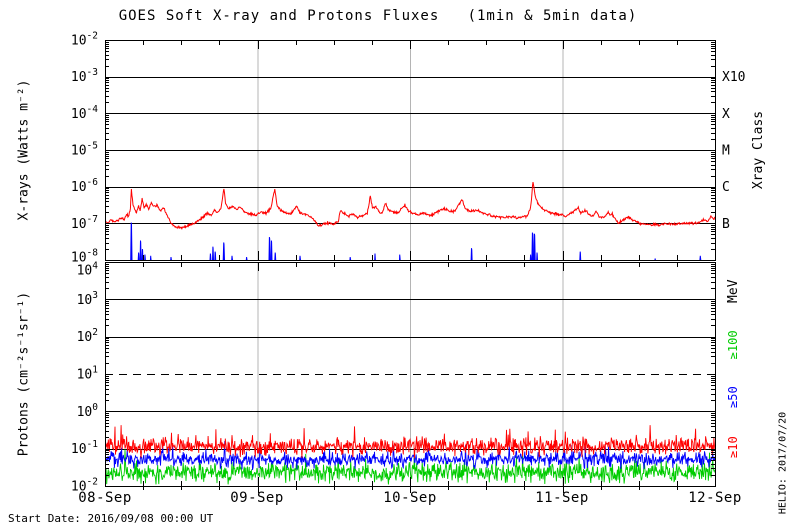 The image size is (800, 530). What do you see at coordinates (758, 150) in the screenshot?
I see `right-axis-title: Xray Class` at bounding box center [758, 150].